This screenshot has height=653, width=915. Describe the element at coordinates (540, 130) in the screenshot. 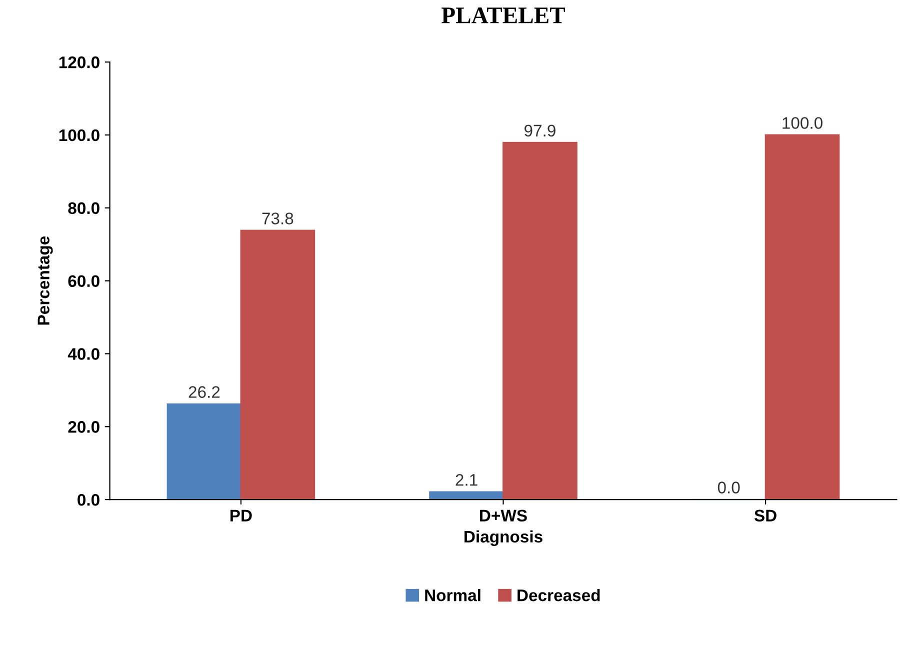

I see `data-label: 97.9` at that location.